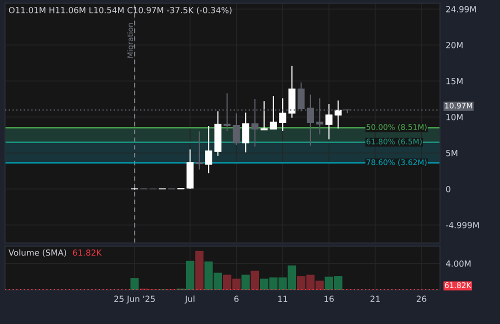 The height and width of the screenshot is (324, 500). What do you see at coordinates (375, 299) in the screenshot?
I see `x-tick-label: 21` at bounding box center [375, 299].